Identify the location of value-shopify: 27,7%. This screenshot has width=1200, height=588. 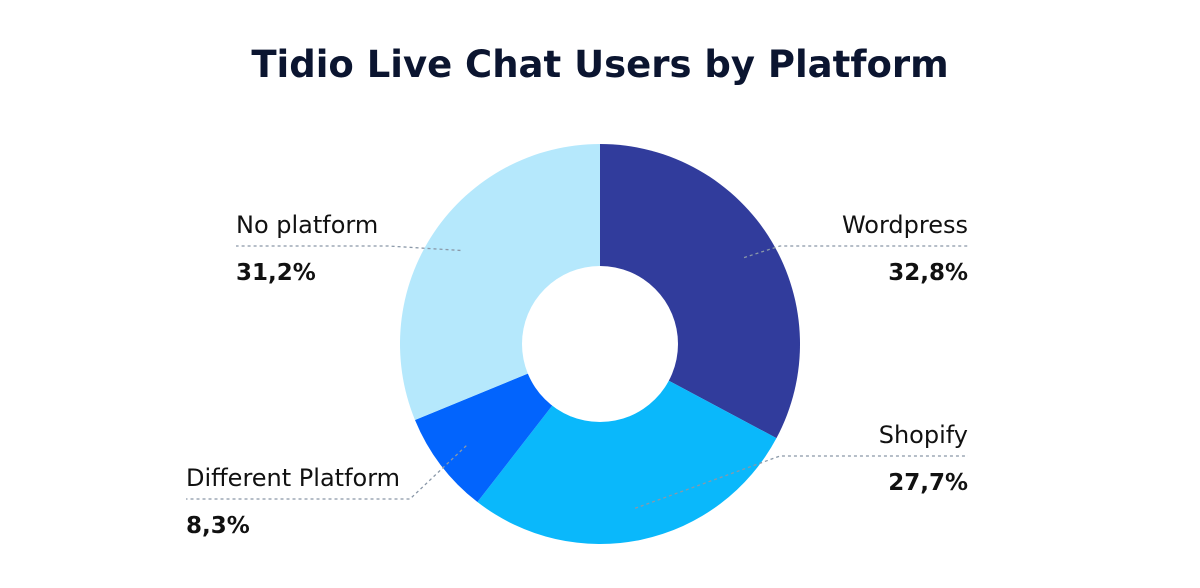
(928, 483).